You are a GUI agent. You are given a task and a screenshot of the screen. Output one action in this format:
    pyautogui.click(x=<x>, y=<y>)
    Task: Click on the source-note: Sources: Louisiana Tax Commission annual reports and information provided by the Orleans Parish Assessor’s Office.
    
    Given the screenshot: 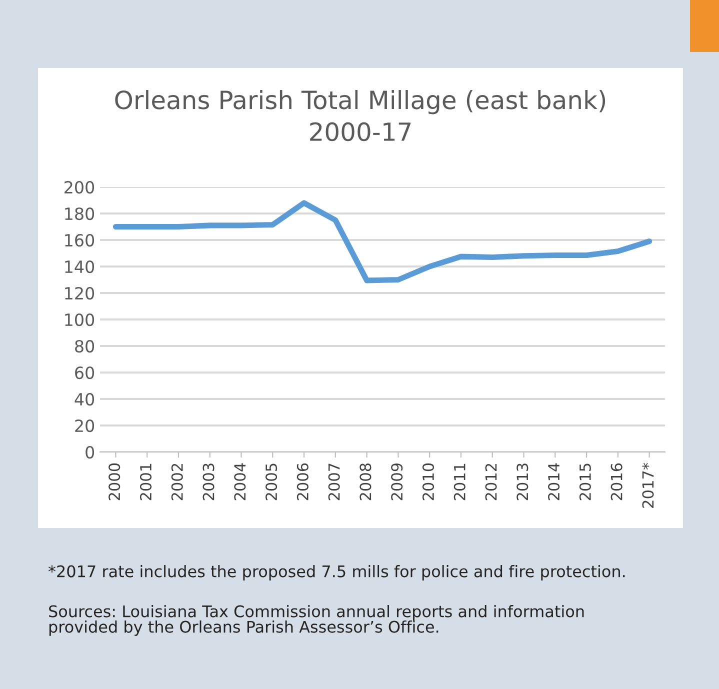 What is the action you would take?
    pyautogui.click(x=316, y=620)
    